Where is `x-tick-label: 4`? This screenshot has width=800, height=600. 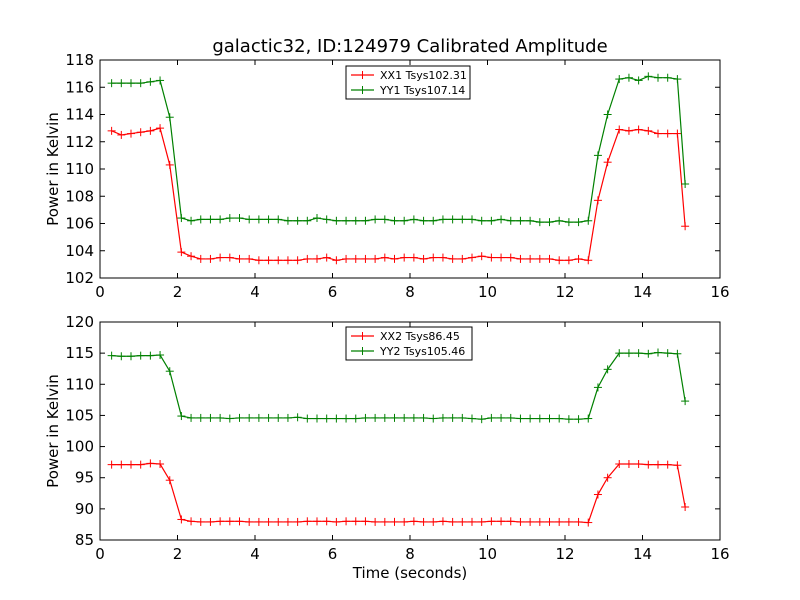
x-tick-label: 4 is located at coordinates (255, 554).